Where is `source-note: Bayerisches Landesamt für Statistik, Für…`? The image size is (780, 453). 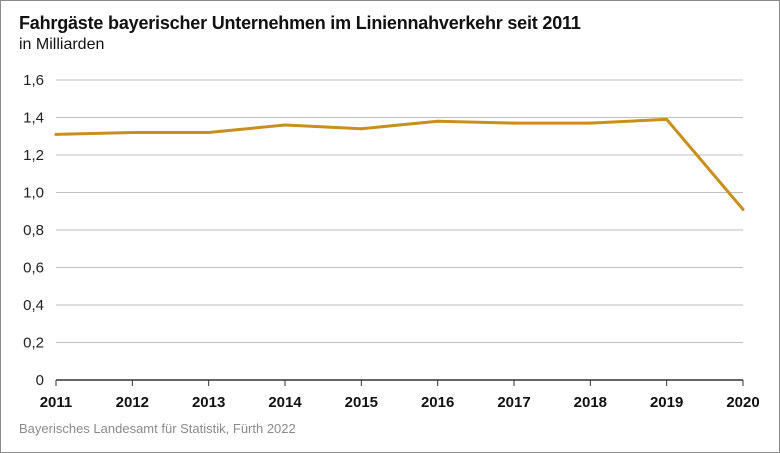 source-note: Bayerisches Landesamt für Statistik, Für… is located at coordinates (157, 428).